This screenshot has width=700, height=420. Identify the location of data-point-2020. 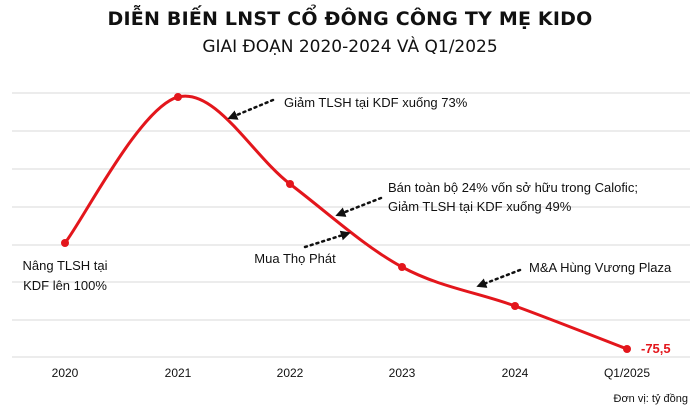
(65, 243).